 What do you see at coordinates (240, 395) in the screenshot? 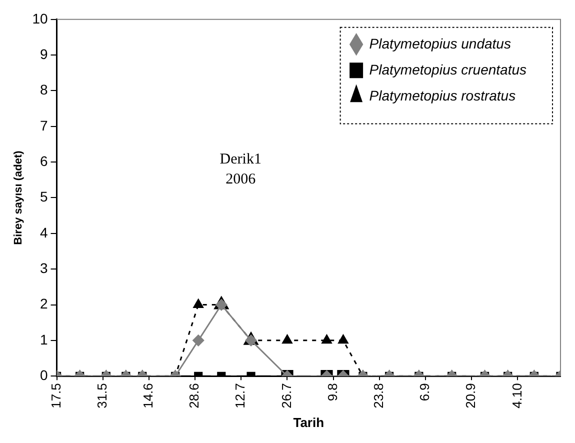
I see `x-tick-label: 12.7` at bounding box center [240, 395].